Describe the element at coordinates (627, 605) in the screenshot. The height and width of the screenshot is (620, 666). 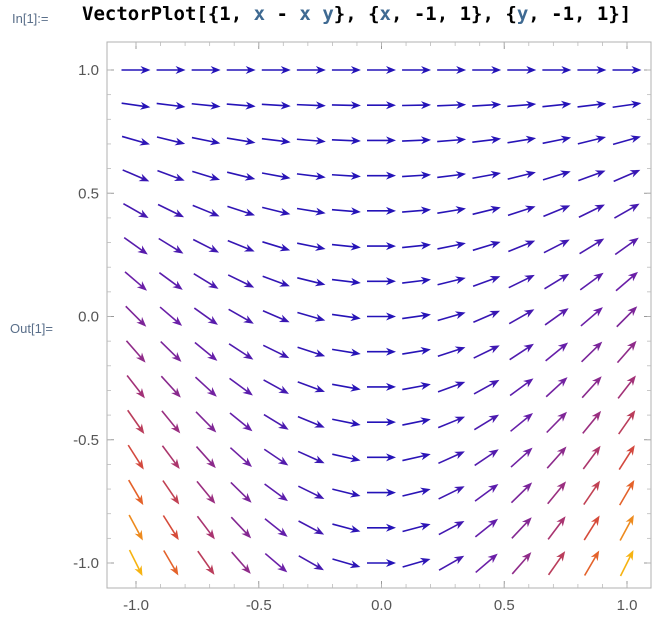
I see `x-tick-label: 1.0` at that location.